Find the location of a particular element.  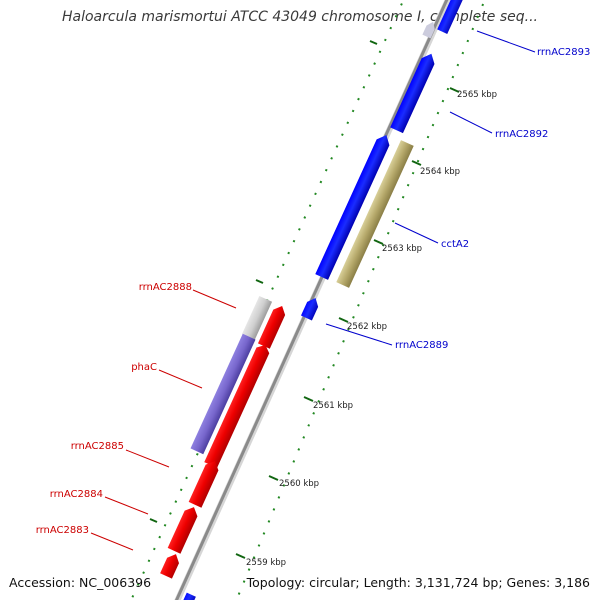

label-rrnAC2892: rrnAC2892 is located at coordinates (521, 134).